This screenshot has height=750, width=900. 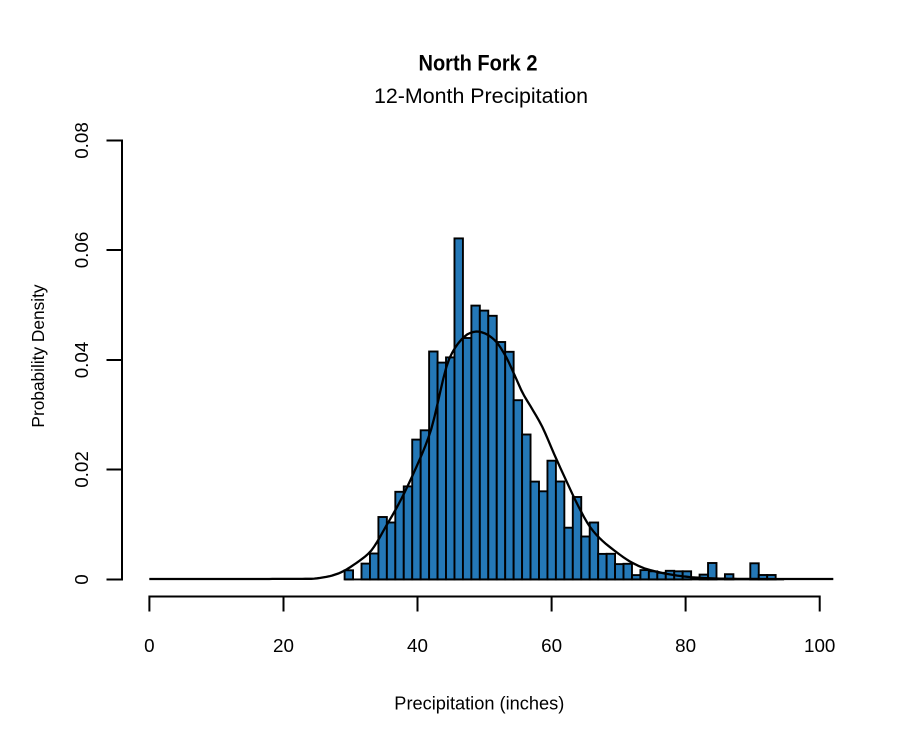 I want to click on svg-text: 0.06, so click(x=81, y=250).